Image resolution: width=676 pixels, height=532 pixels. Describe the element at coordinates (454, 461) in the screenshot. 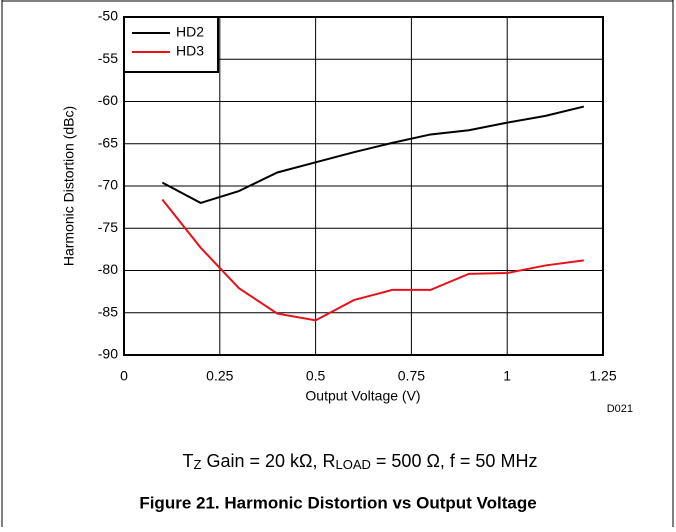

I see `caption-part: = 500 Ω, f = 50 MHz` at that location.